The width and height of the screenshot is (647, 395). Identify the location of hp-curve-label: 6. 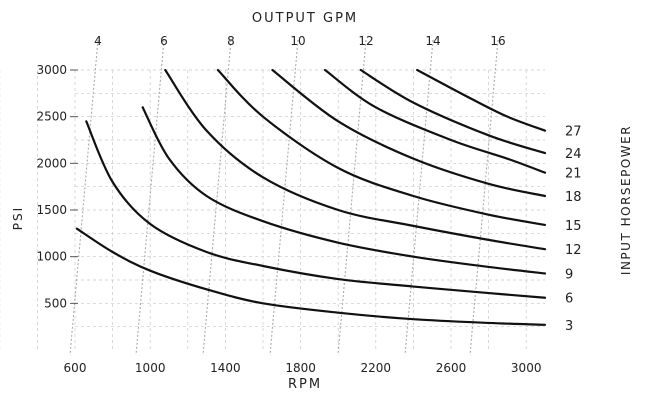
(569, 299).